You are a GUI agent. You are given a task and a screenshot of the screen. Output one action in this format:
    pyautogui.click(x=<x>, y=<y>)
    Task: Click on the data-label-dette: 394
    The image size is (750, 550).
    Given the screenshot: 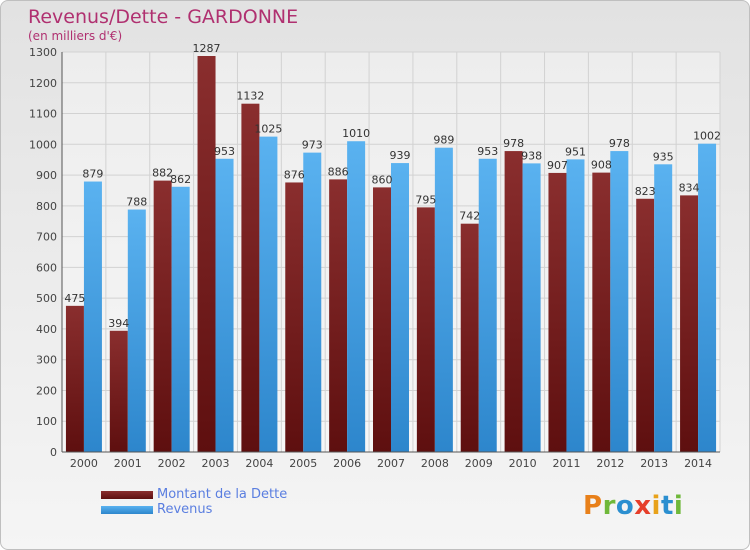 What is the action you would take?
    pyautogui.click(x=118, y=323)
    